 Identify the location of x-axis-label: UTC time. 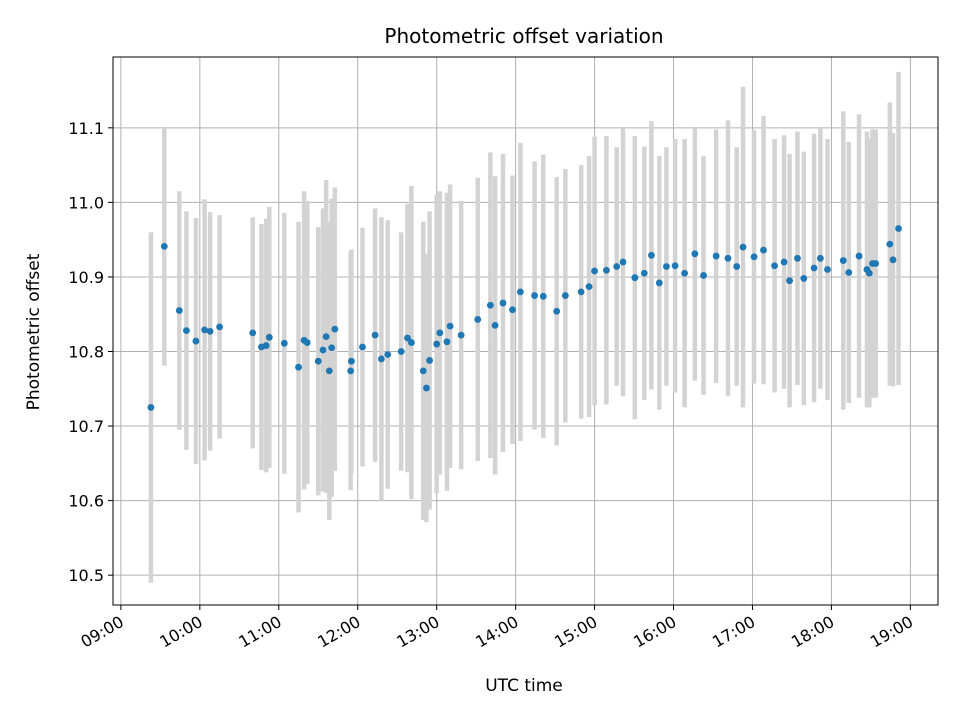
(524, 686).